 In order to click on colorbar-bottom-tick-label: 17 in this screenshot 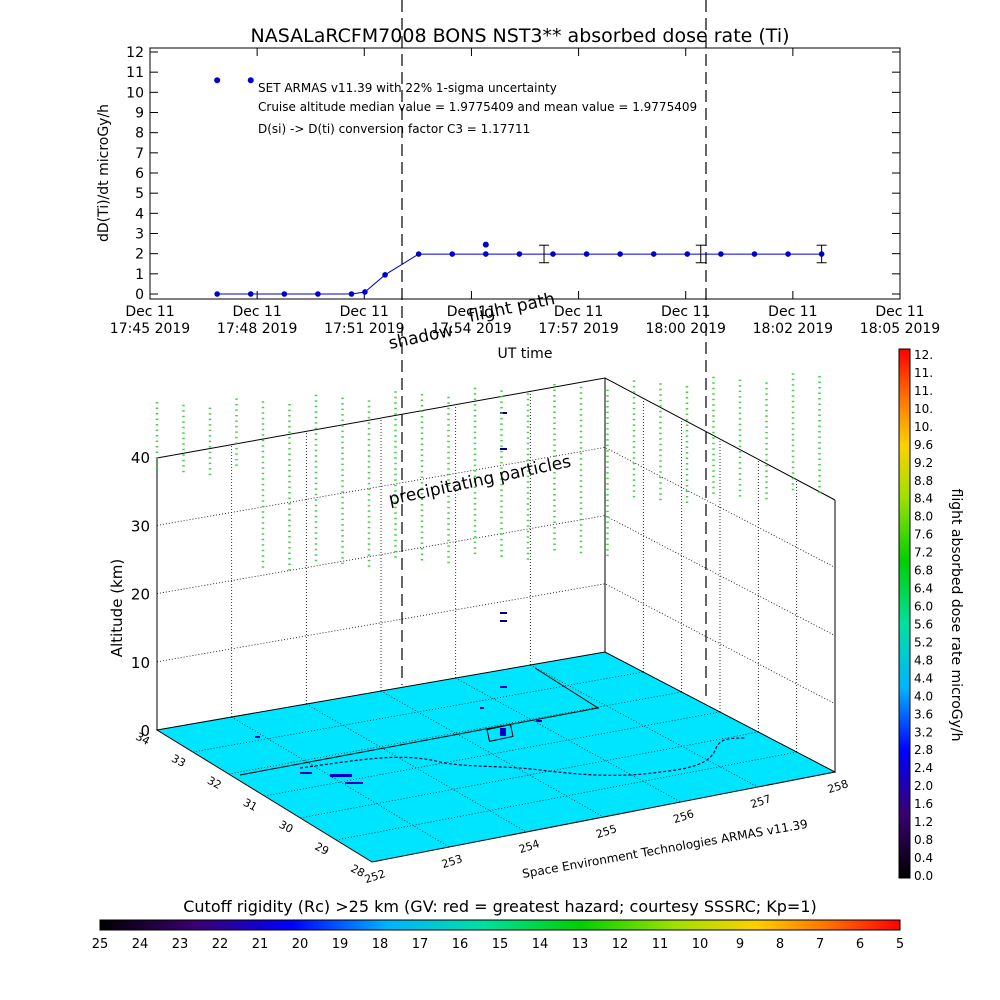, I will do `click(420, 944)`.